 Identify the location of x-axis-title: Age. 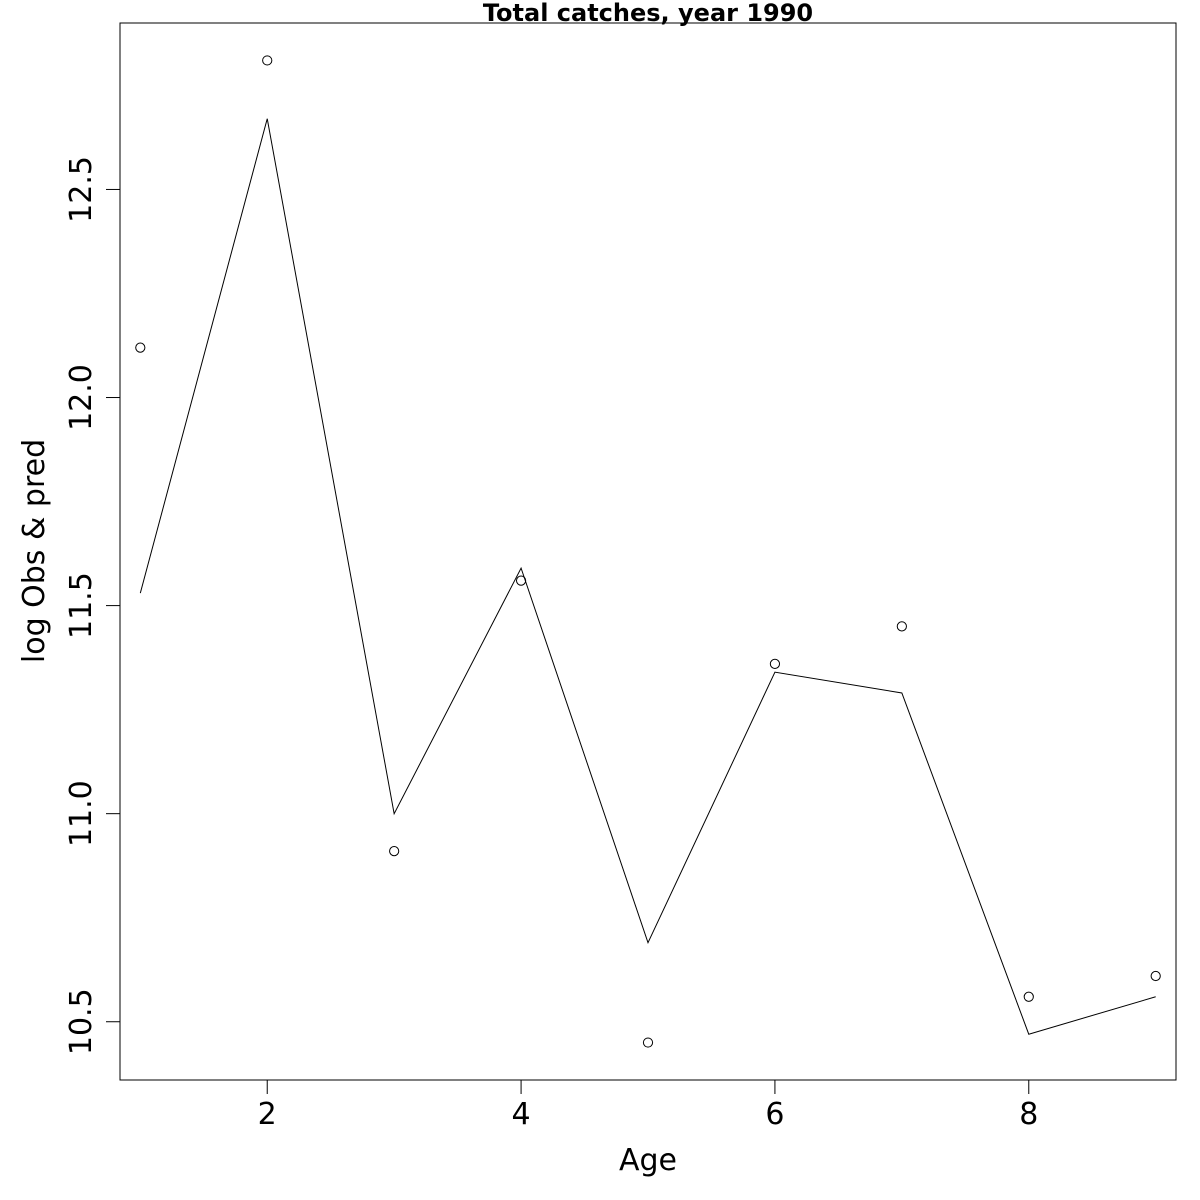
(648, 1160).